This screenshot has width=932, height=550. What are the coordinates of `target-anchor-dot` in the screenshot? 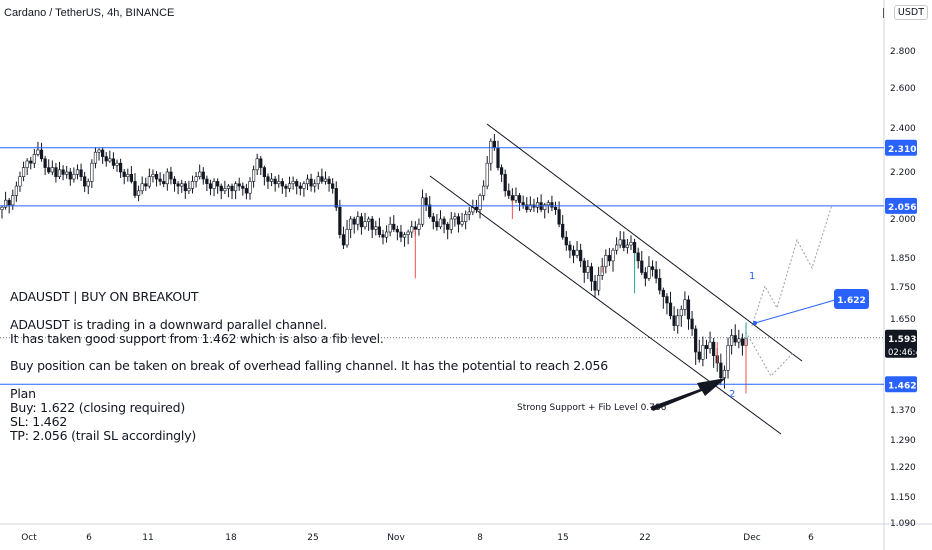 It's located at (755, 323).